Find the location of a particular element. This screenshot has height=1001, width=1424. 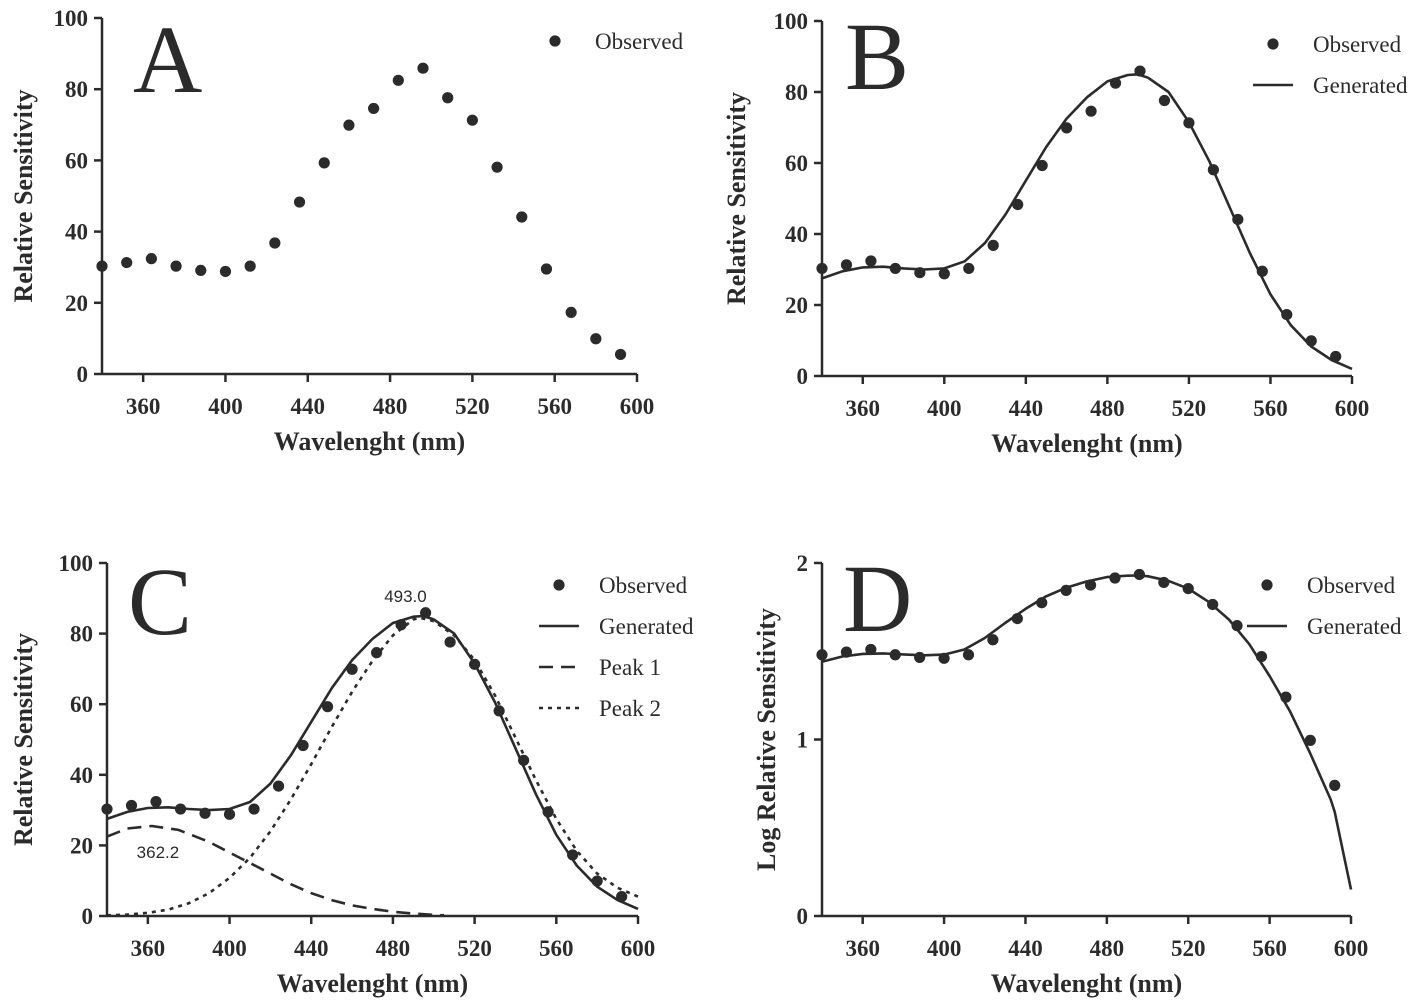

y-tick-label: 20 is located at coordinates (796, 305).